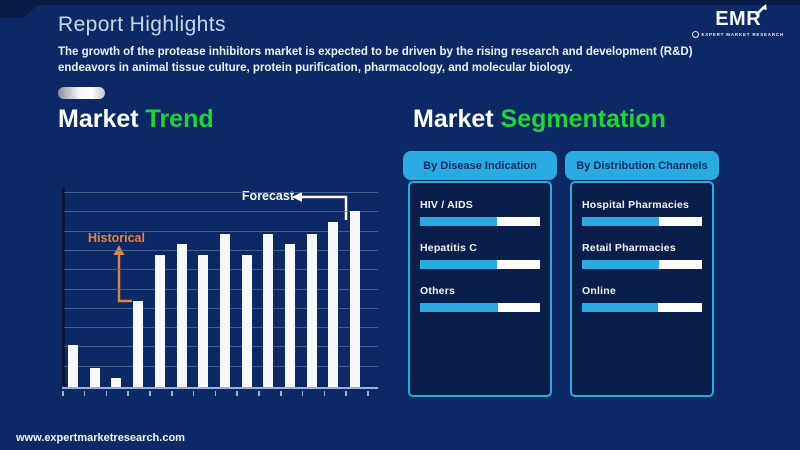  Describe the element at coordinates (742, 34) in the screenshot. I see `logo-tagline: EXPERT MARKET RESEARCH` at that location.